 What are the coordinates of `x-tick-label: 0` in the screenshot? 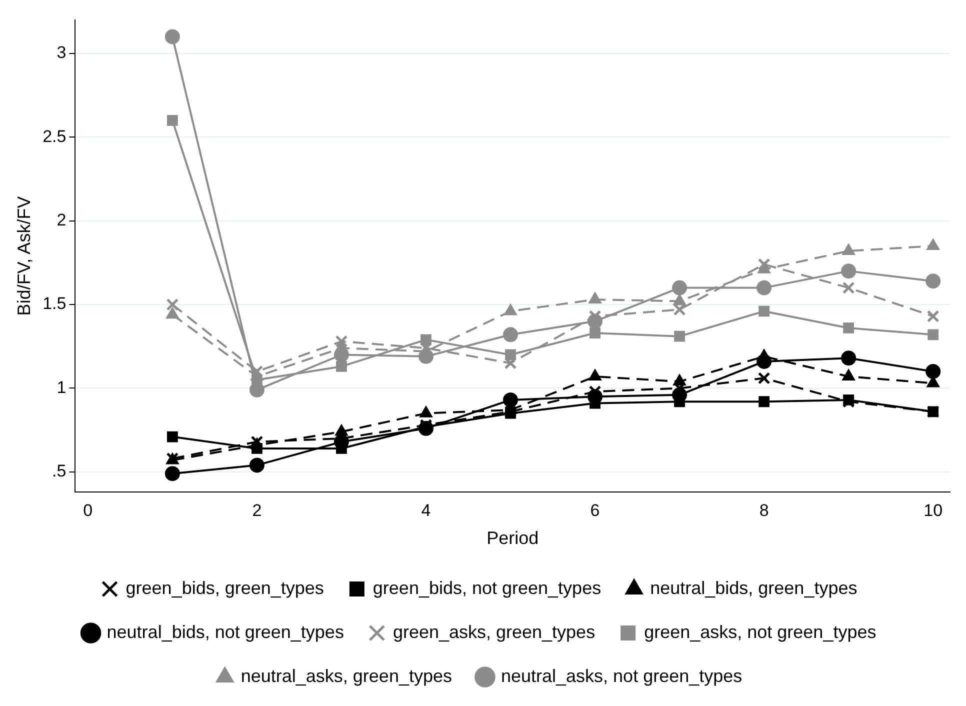 It's located at (88, 510).